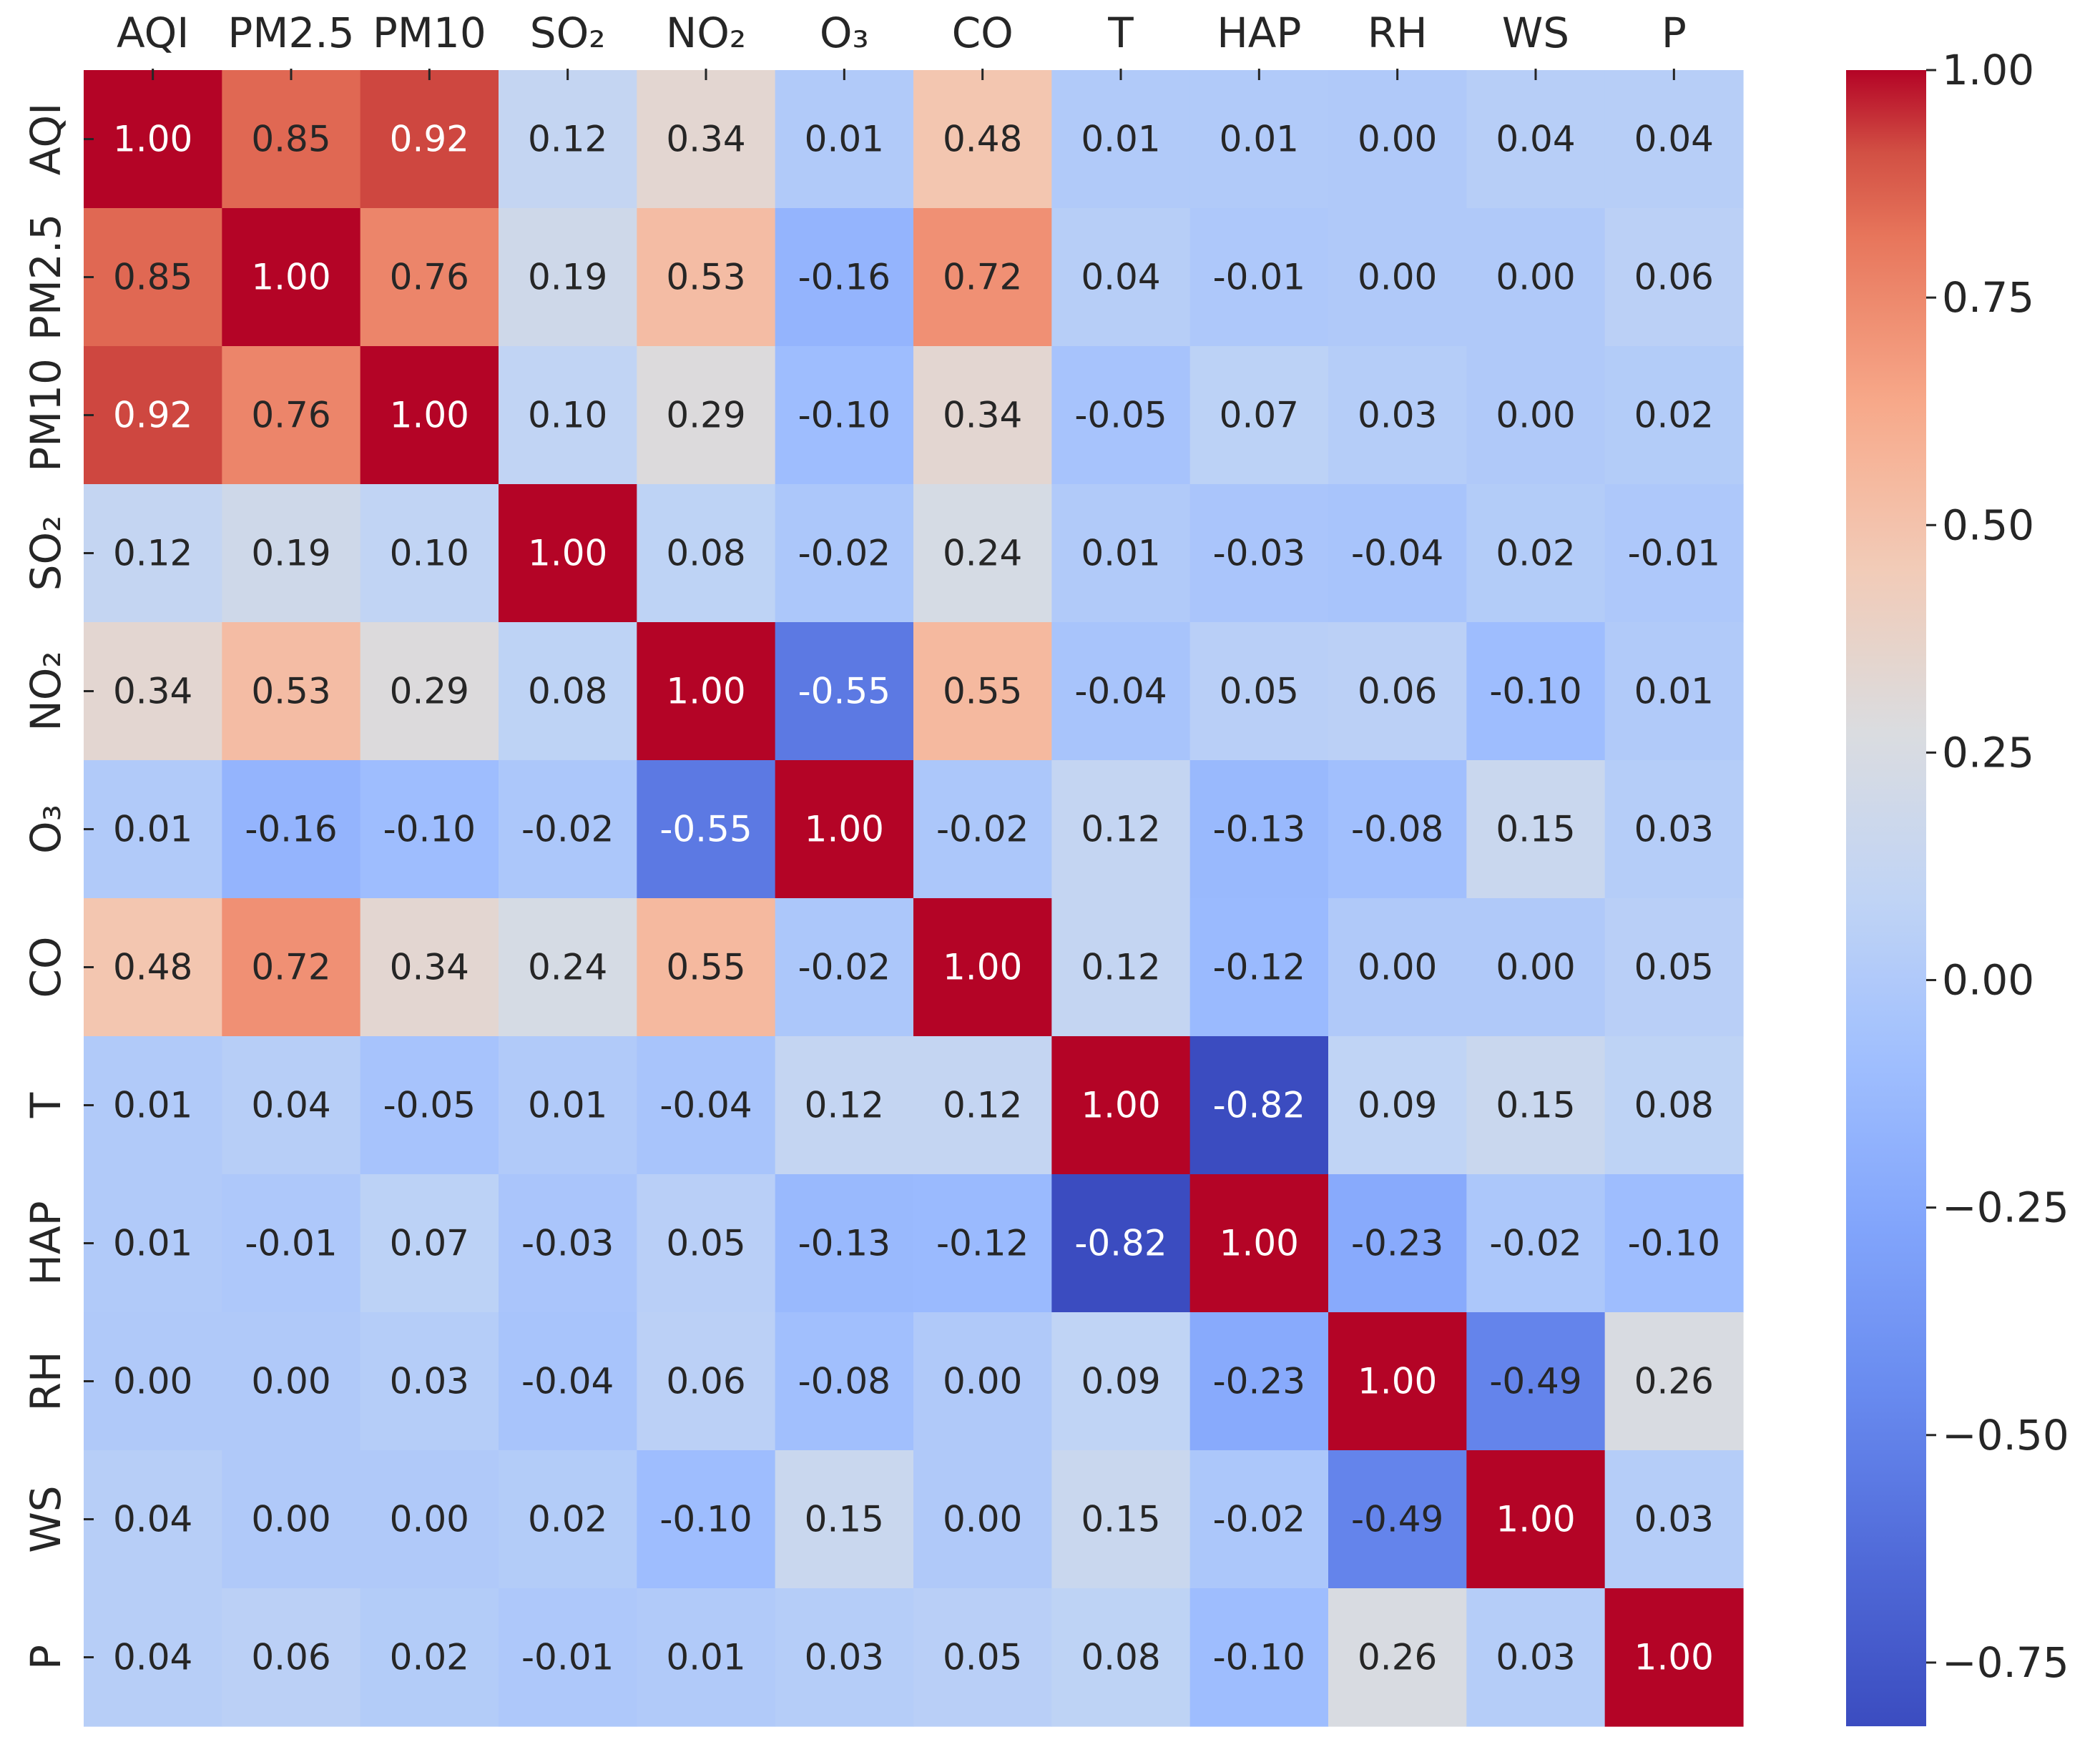 The width and height of the screenshot is (2100, 1747). I want to click on annotation-t-pm25: 0.04, so click(290, 1105).